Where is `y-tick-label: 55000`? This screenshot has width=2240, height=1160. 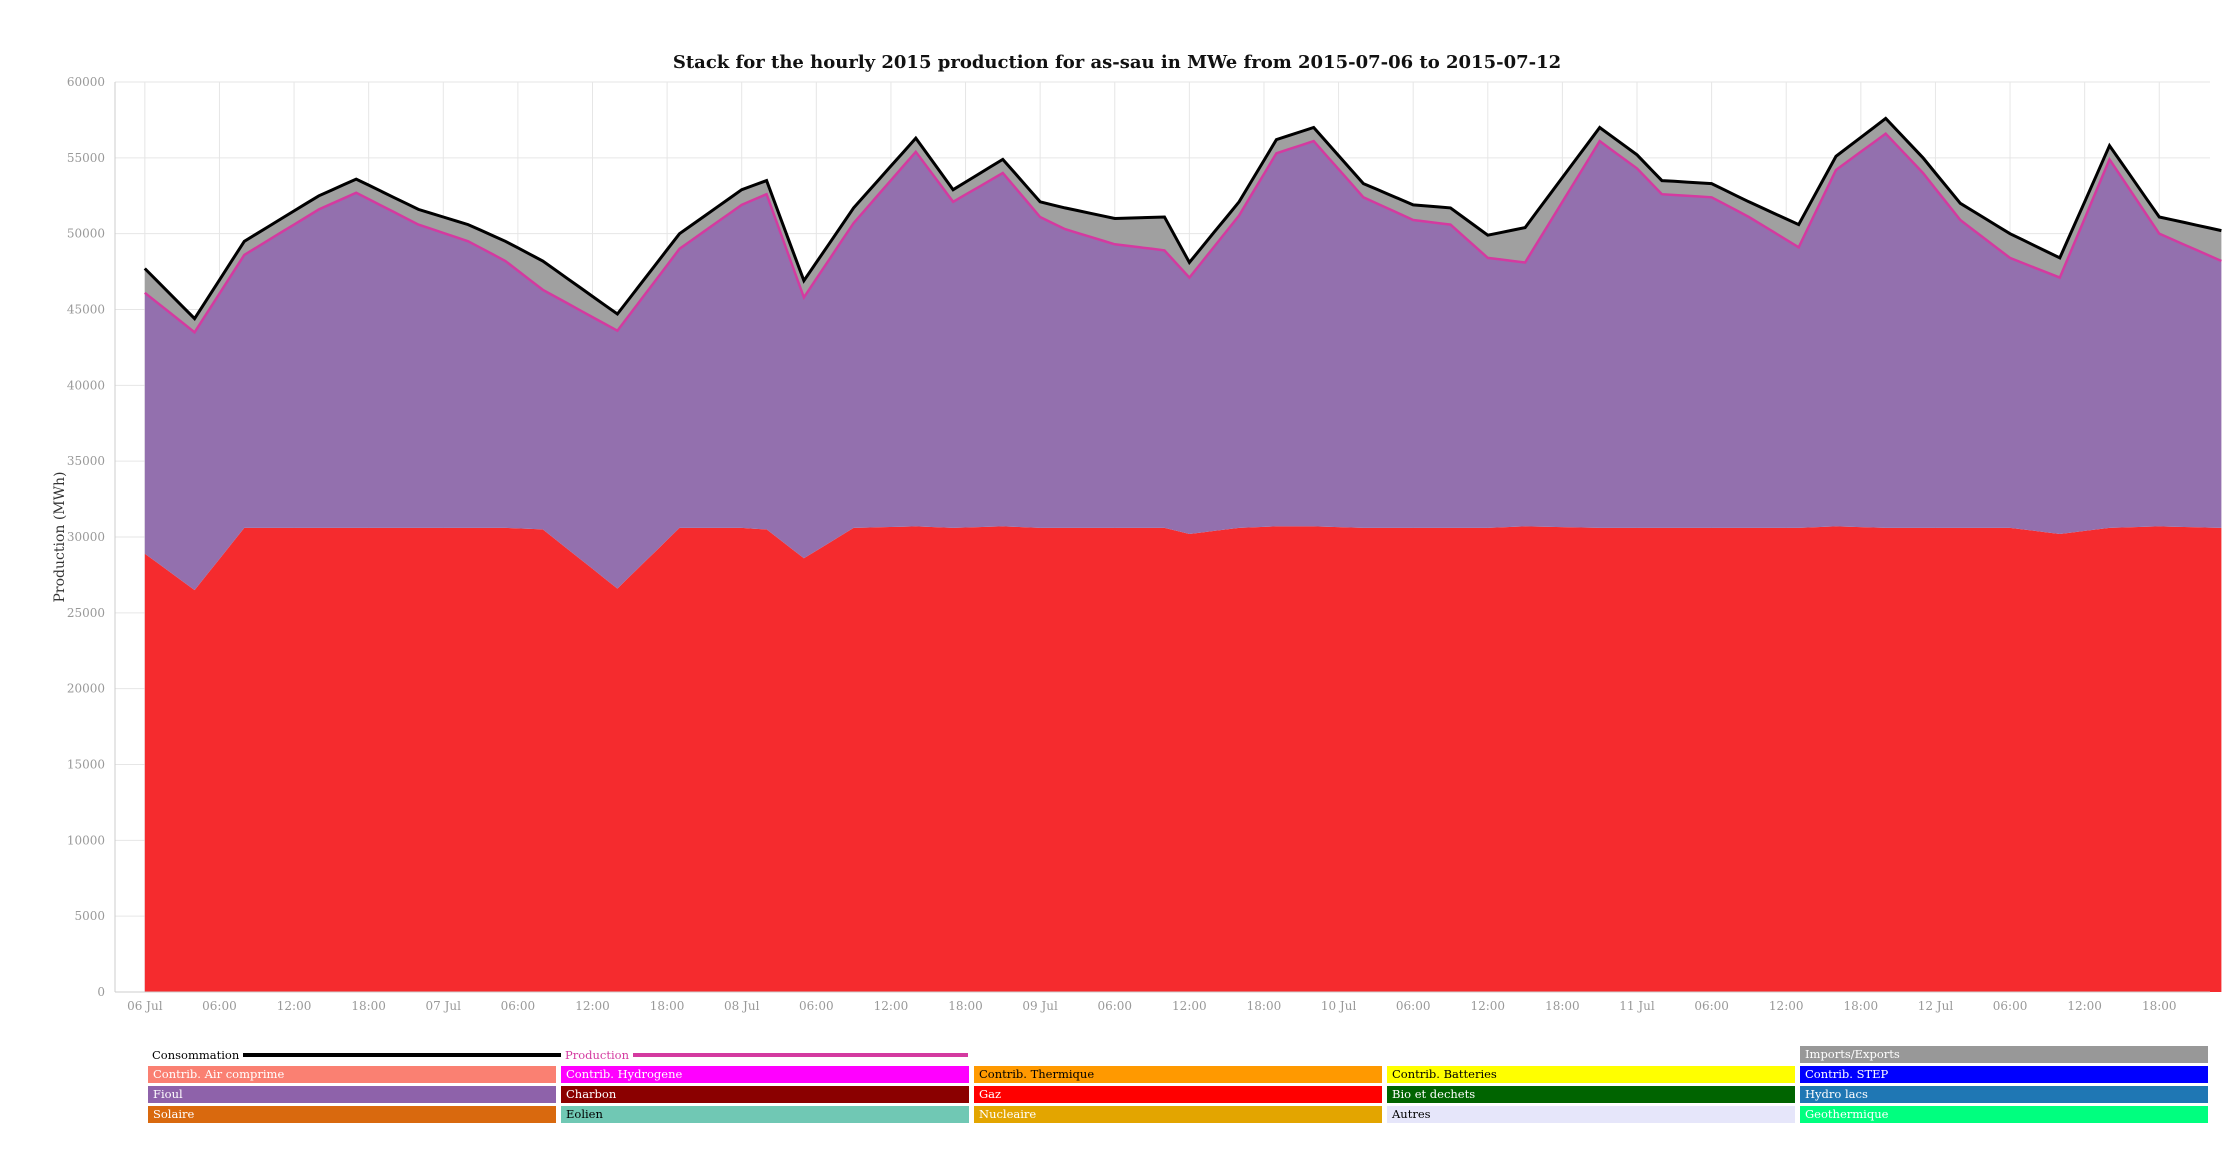 y-tick-label: 55000 is located at coordinates (86, 158).